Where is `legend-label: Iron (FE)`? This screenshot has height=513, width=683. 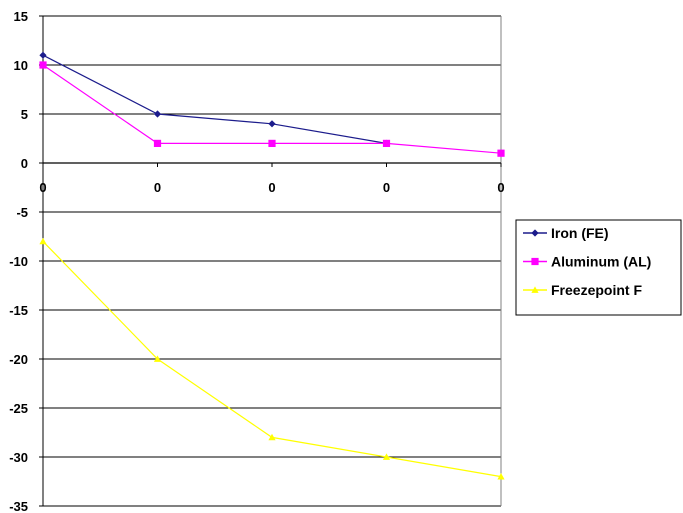
legend-label: Iron (FE) is located at coordinates (580, 233).